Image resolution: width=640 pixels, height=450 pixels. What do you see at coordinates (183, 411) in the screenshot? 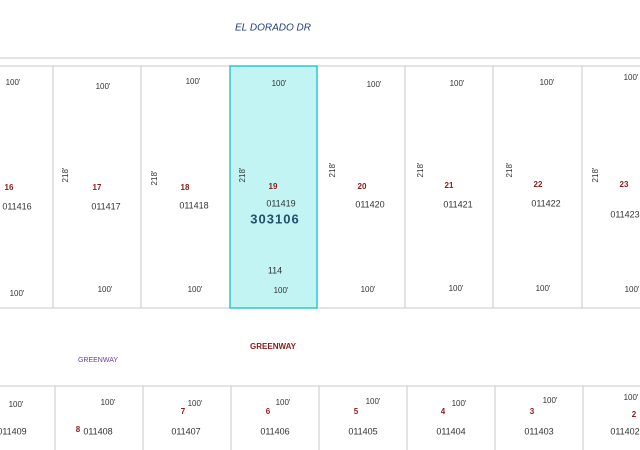
I see `lot-number: 7` at bounding box center [183, 411].